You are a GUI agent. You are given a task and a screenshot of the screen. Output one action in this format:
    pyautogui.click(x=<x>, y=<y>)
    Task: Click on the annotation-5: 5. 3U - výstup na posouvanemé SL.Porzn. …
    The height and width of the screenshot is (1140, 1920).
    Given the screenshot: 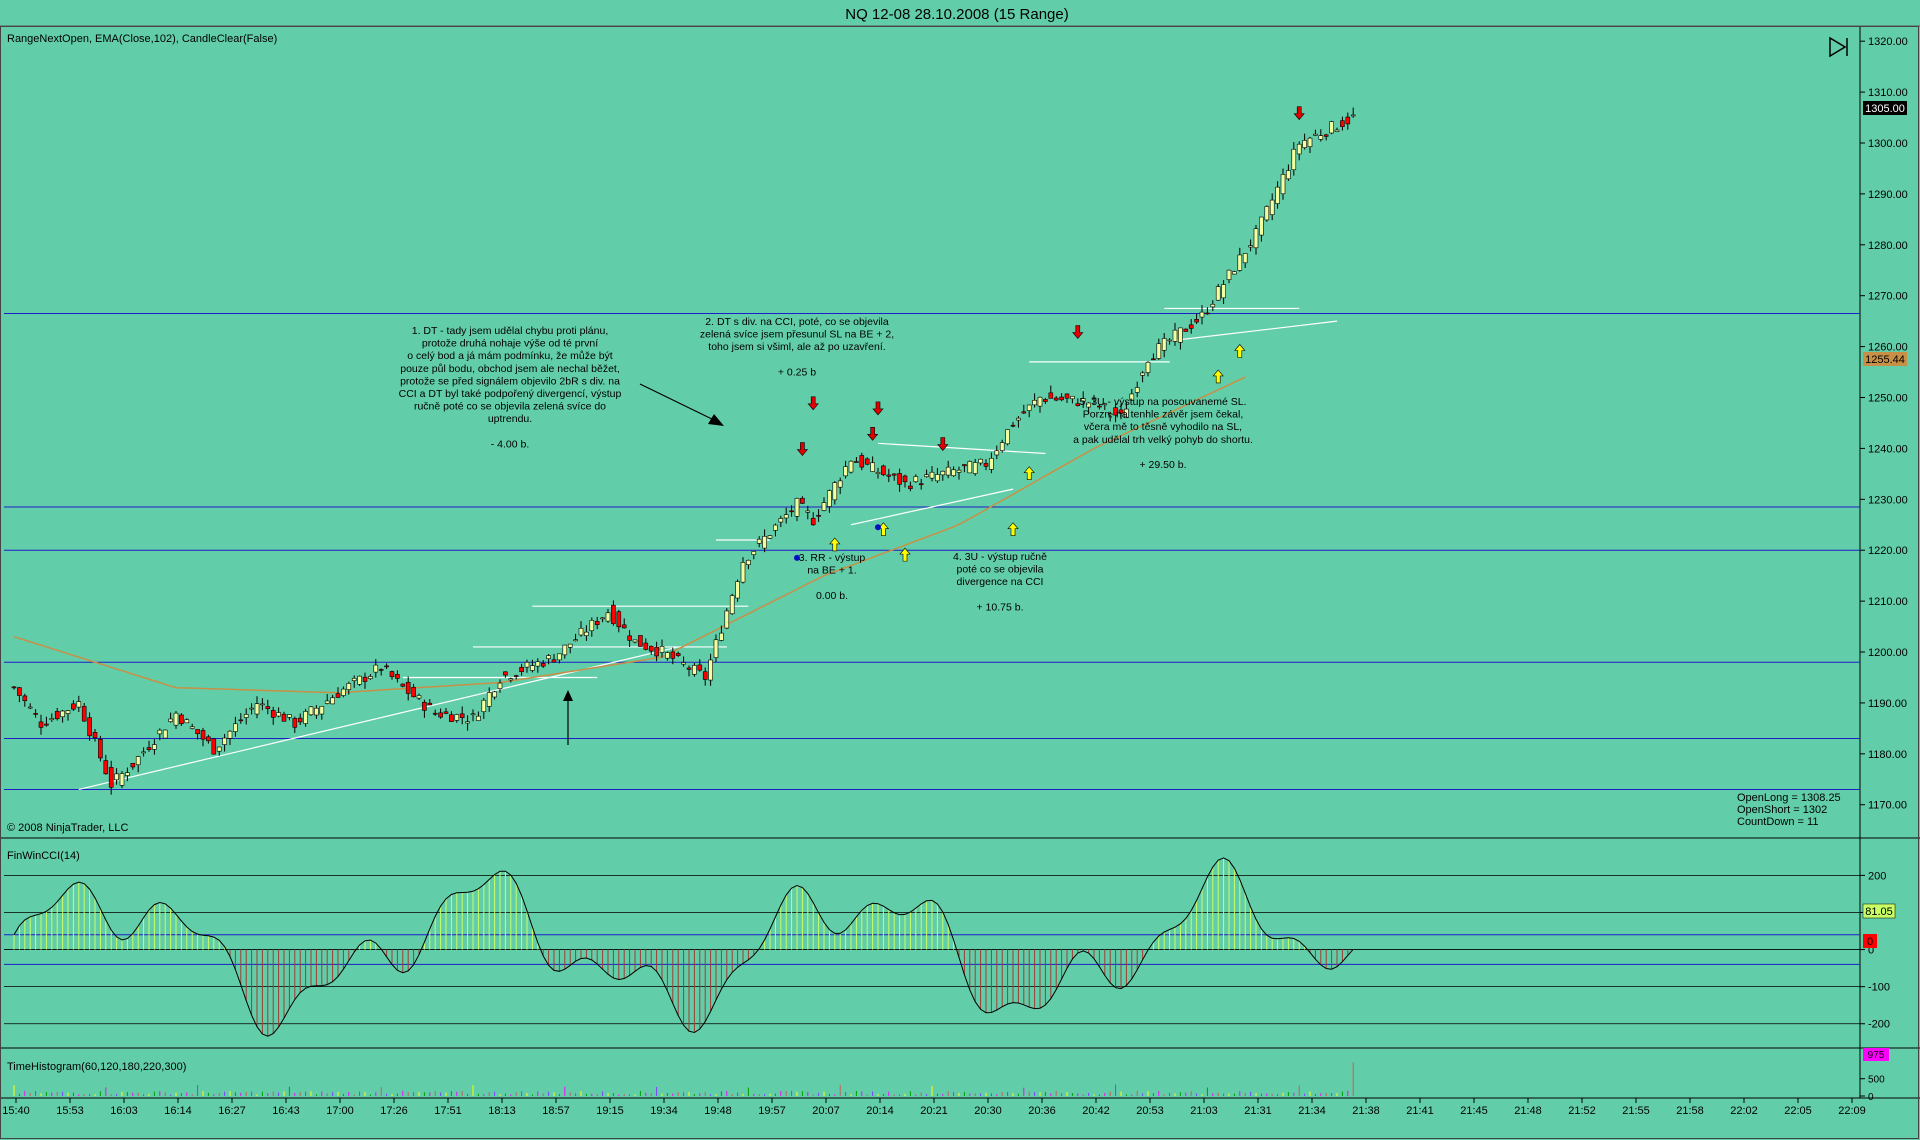 What is the action you would take?
    pyautogui.click(x=1163, y=433)
    